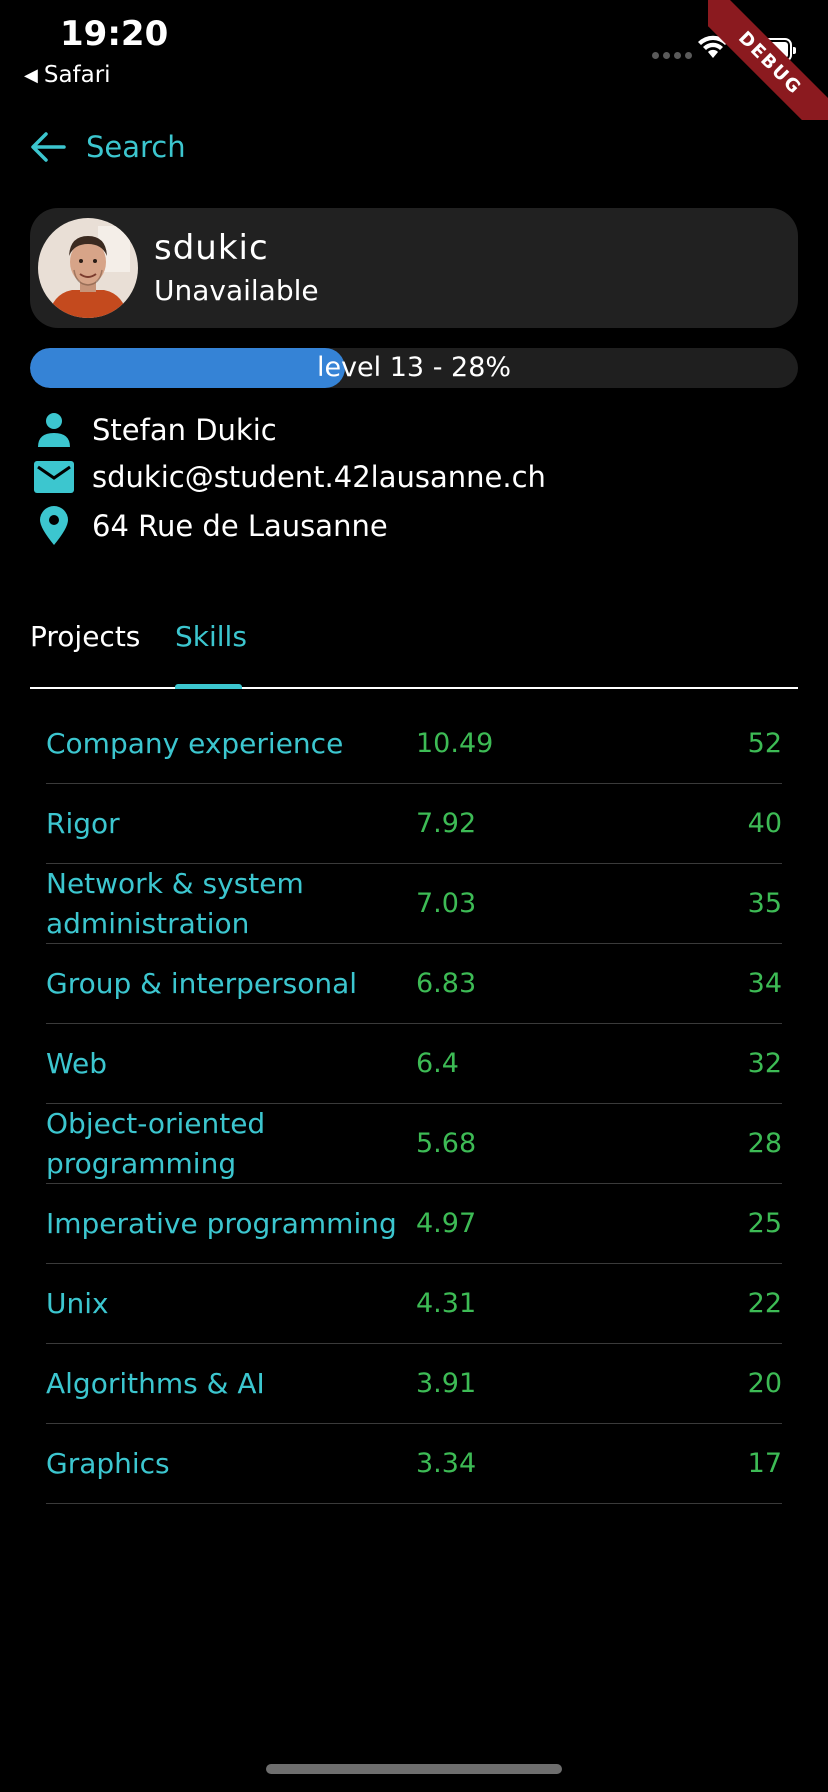 Image resolution: width=828 pixels, height=1792 pixels. What do you see at coordinates (414, 904) in the screenshot?
I see `skill-row: Network & system administration 7.03 35` at bounding box center [414, 904].